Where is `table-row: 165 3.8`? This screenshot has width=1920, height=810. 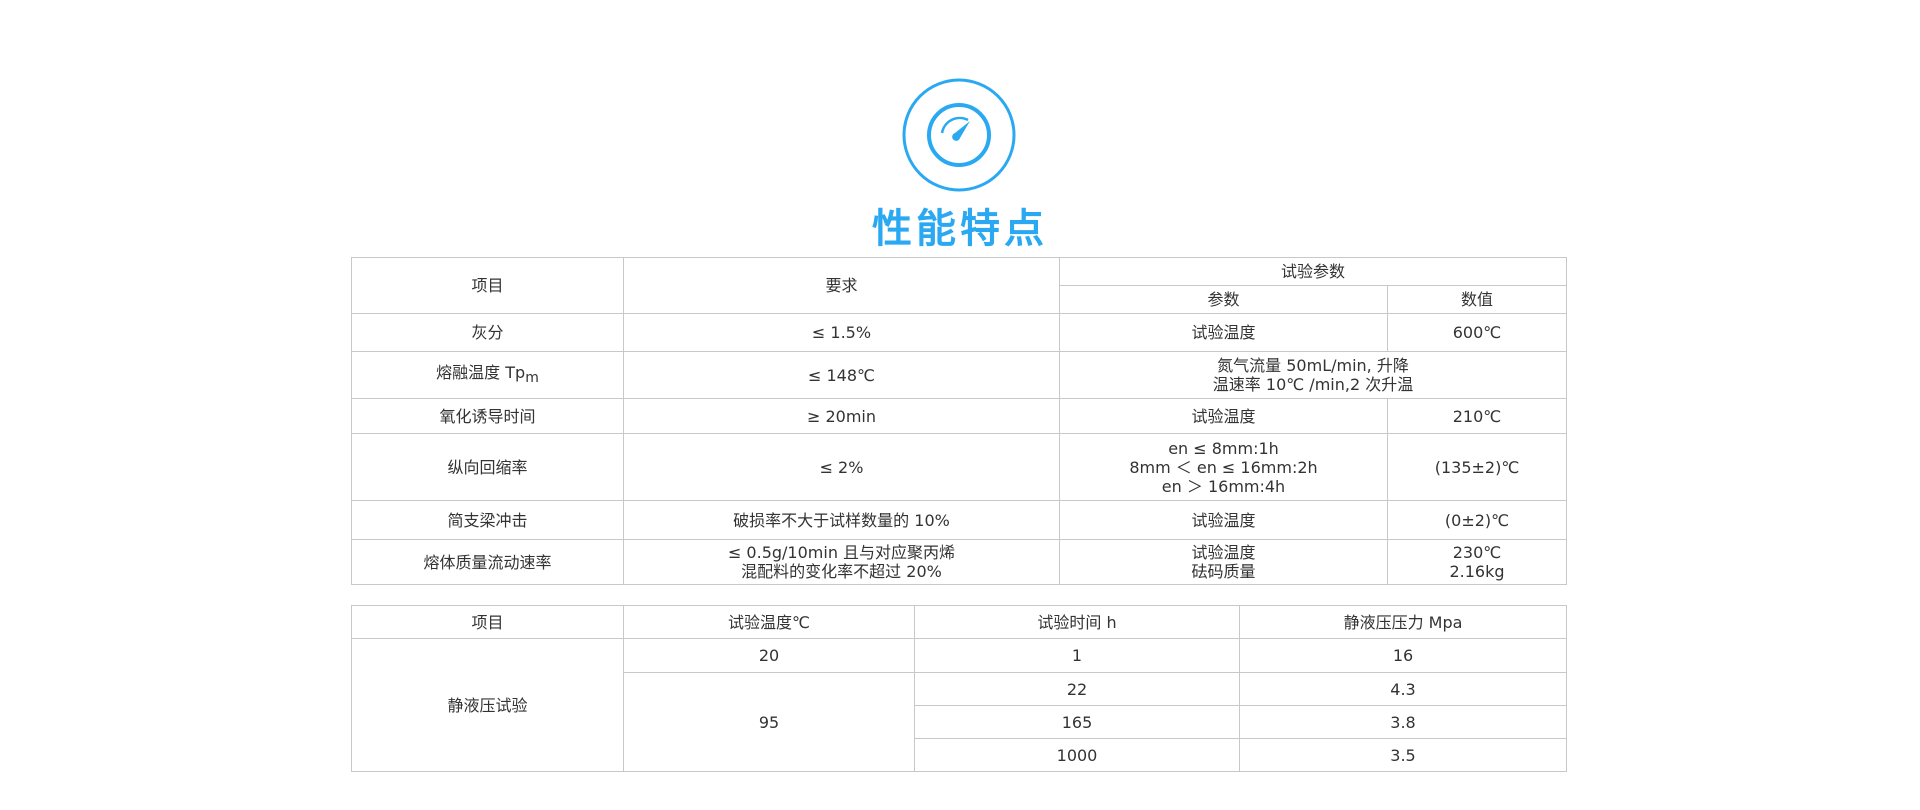
table-row: 165 3.8 is located at coordinates (959, 722).